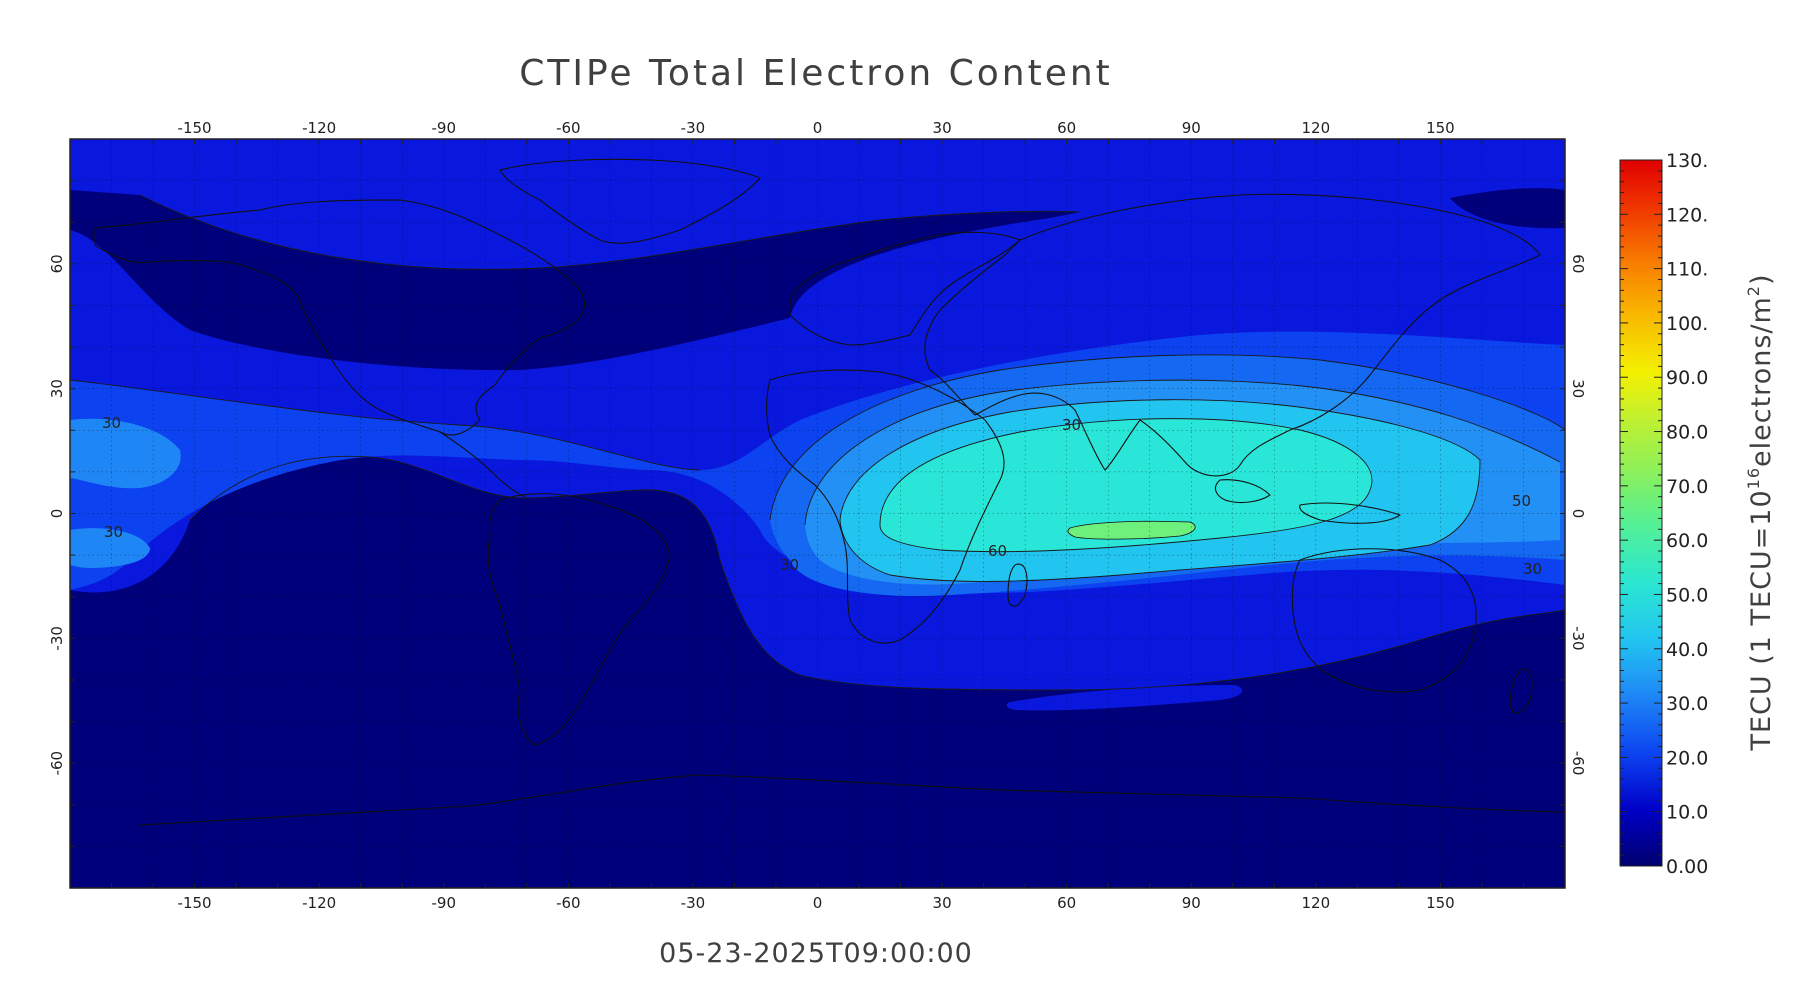 The image size is (1800, 1000). I want to click on lon-tick-label-top: -150, so click(195, 128).